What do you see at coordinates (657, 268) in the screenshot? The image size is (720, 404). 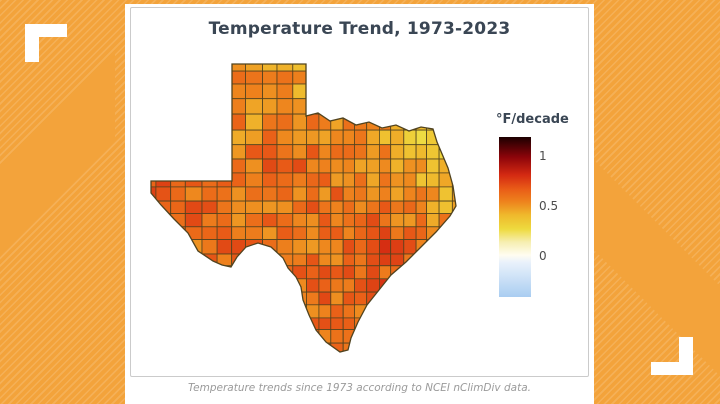 I see `background-band` at bounding box center [657, 268].